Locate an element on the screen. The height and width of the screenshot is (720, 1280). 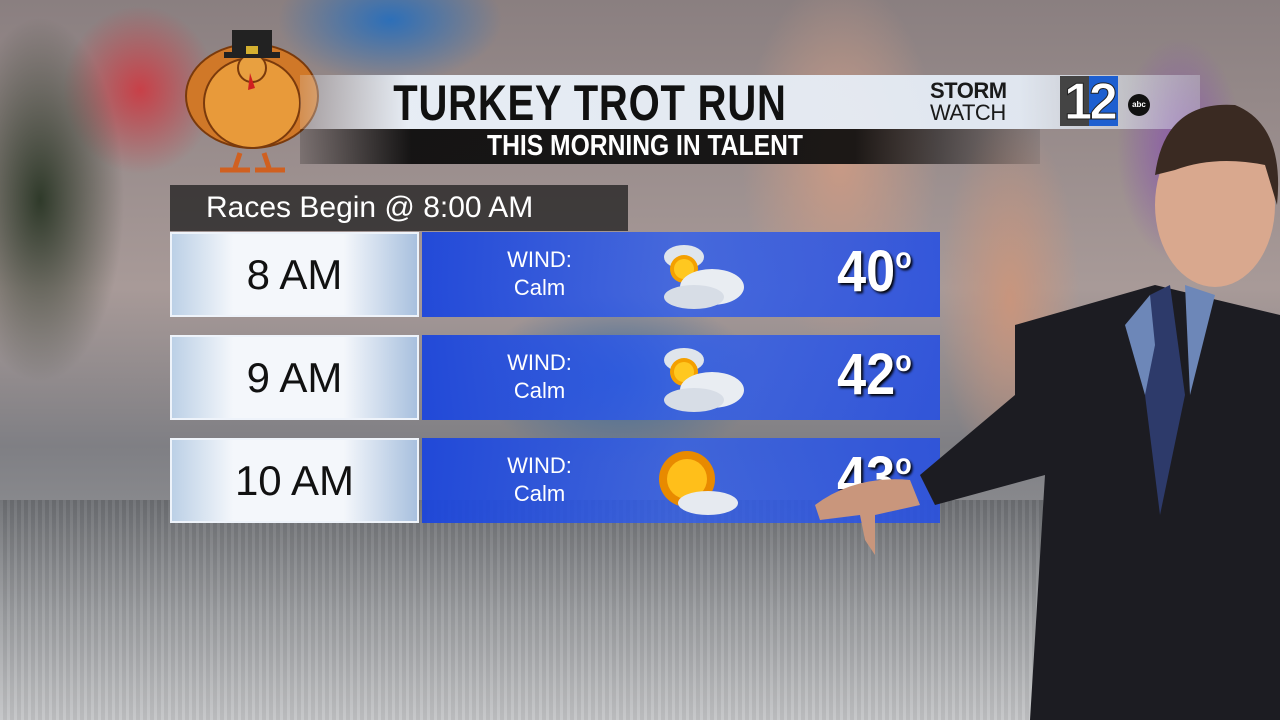
forecast-row: 9 AM WIND: Calm 42o is located at coordinates (555, 377).